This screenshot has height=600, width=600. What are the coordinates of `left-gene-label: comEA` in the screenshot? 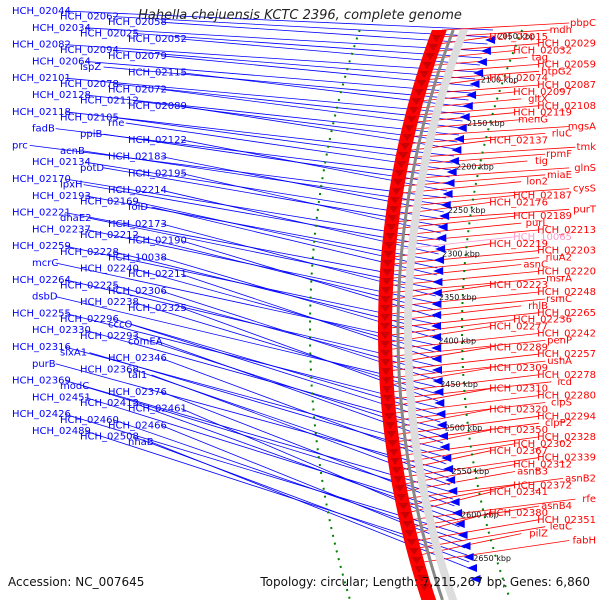 It's located at (145, 341).